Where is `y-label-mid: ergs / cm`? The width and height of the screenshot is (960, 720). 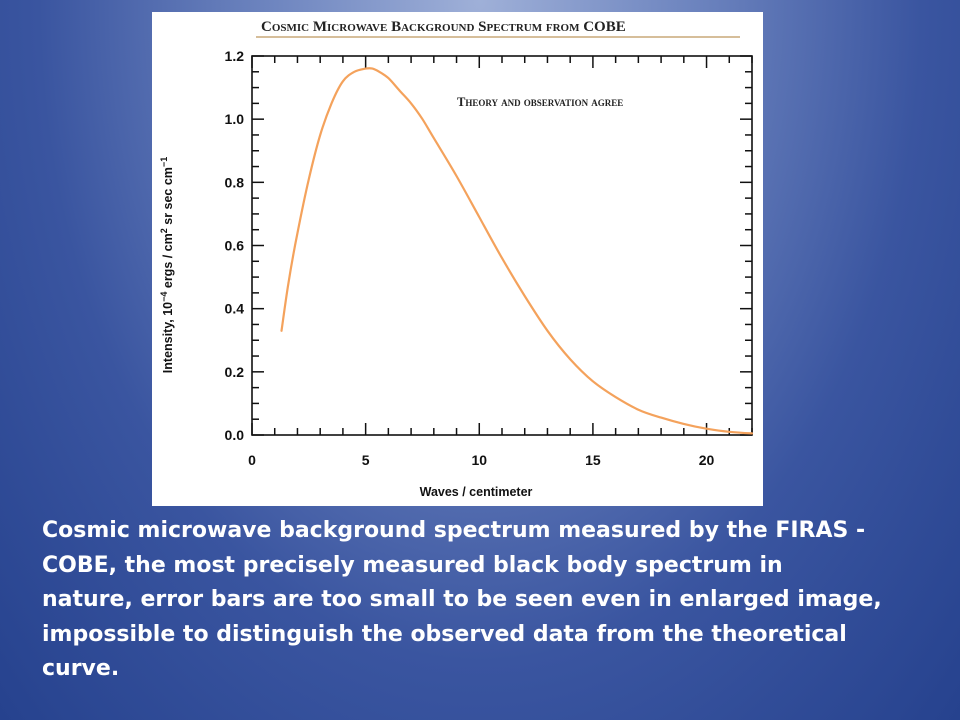
y-label-mid: ergs / cm is located at coordinates (168, 262).